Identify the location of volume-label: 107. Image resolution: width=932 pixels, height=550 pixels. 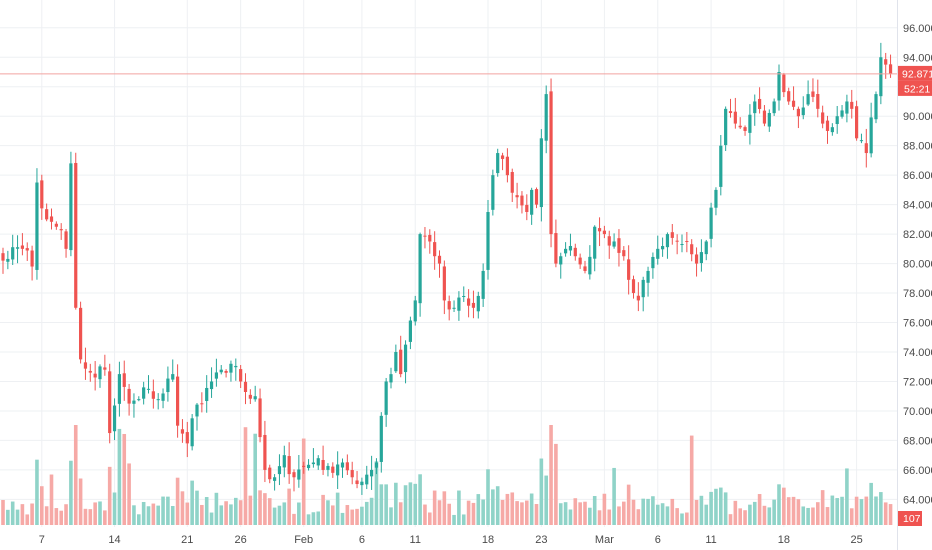
(912, 519).